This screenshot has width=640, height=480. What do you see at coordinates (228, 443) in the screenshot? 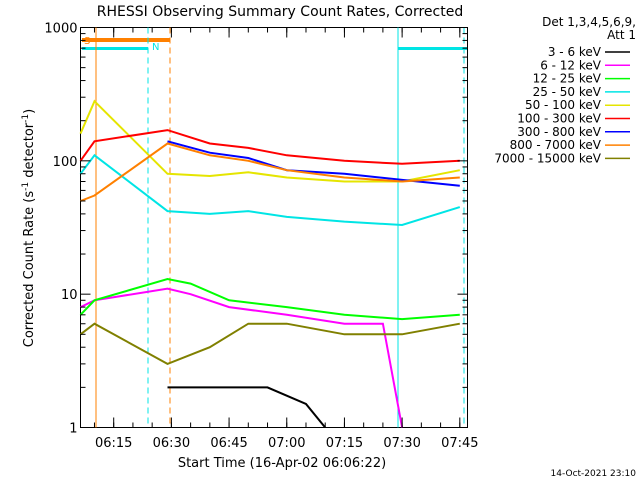
I see `x-tick-label: 06:45` at bounding box center [228, 443].